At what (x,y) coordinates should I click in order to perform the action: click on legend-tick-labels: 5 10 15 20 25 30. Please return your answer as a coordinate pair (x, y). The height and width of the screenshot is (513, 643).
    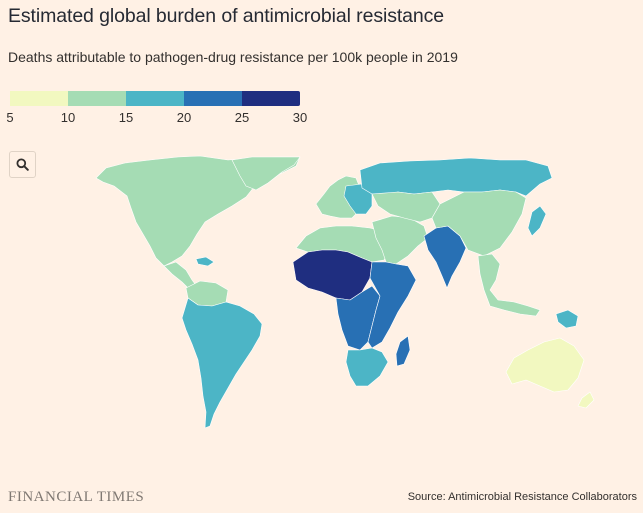
    Looking at the image, I should click on (156, 120).